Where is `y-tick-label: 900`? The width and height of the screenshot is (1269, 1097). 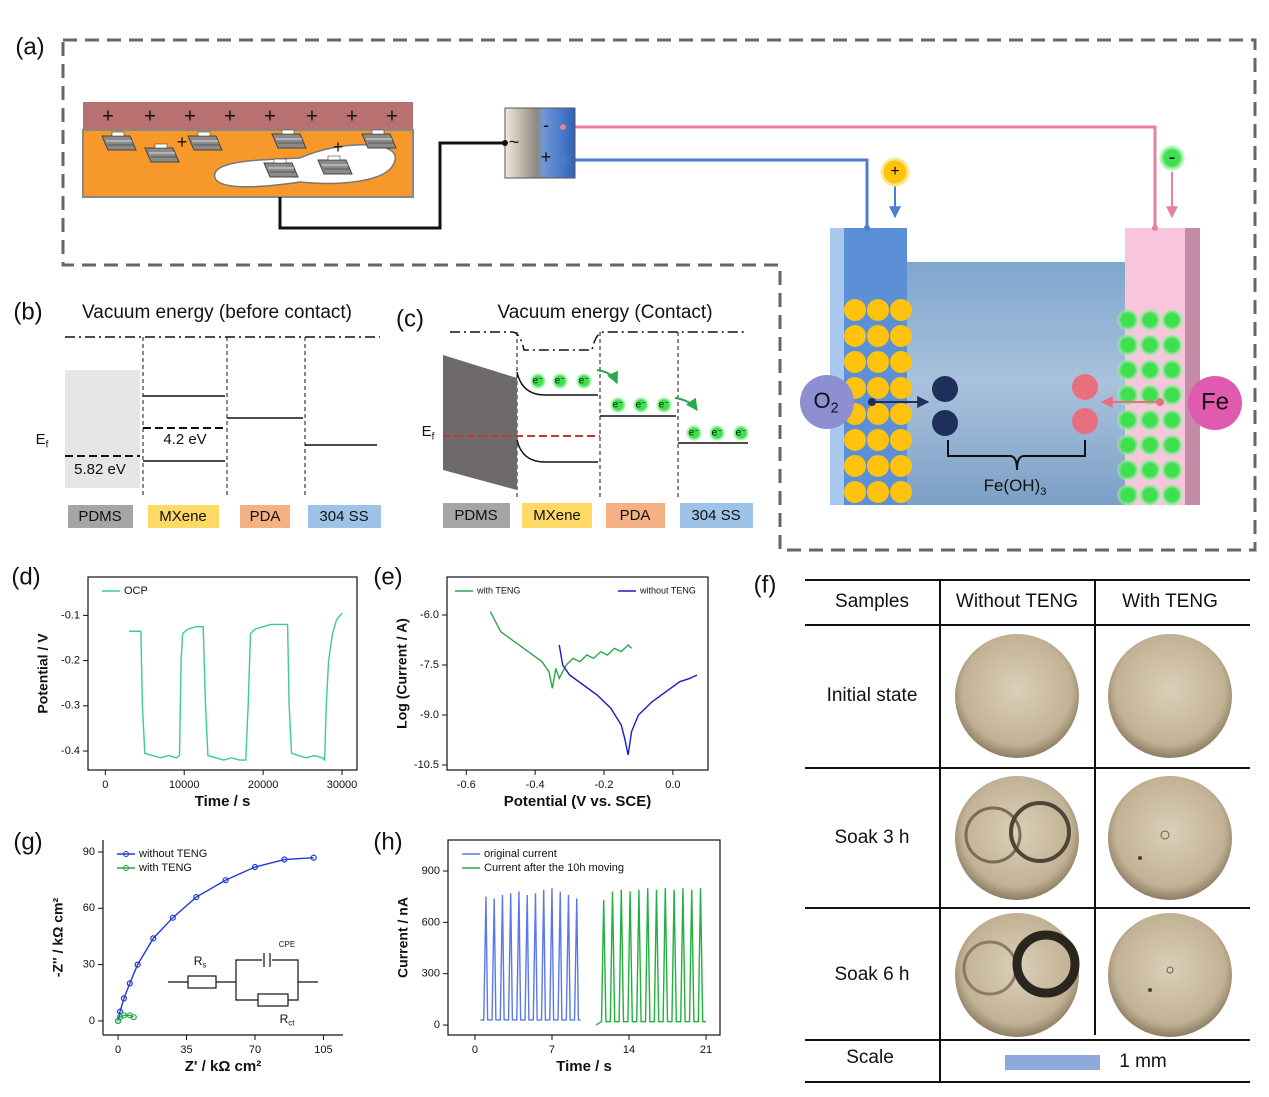
y-tick-label: 900 is located at coordinates (431, 871).